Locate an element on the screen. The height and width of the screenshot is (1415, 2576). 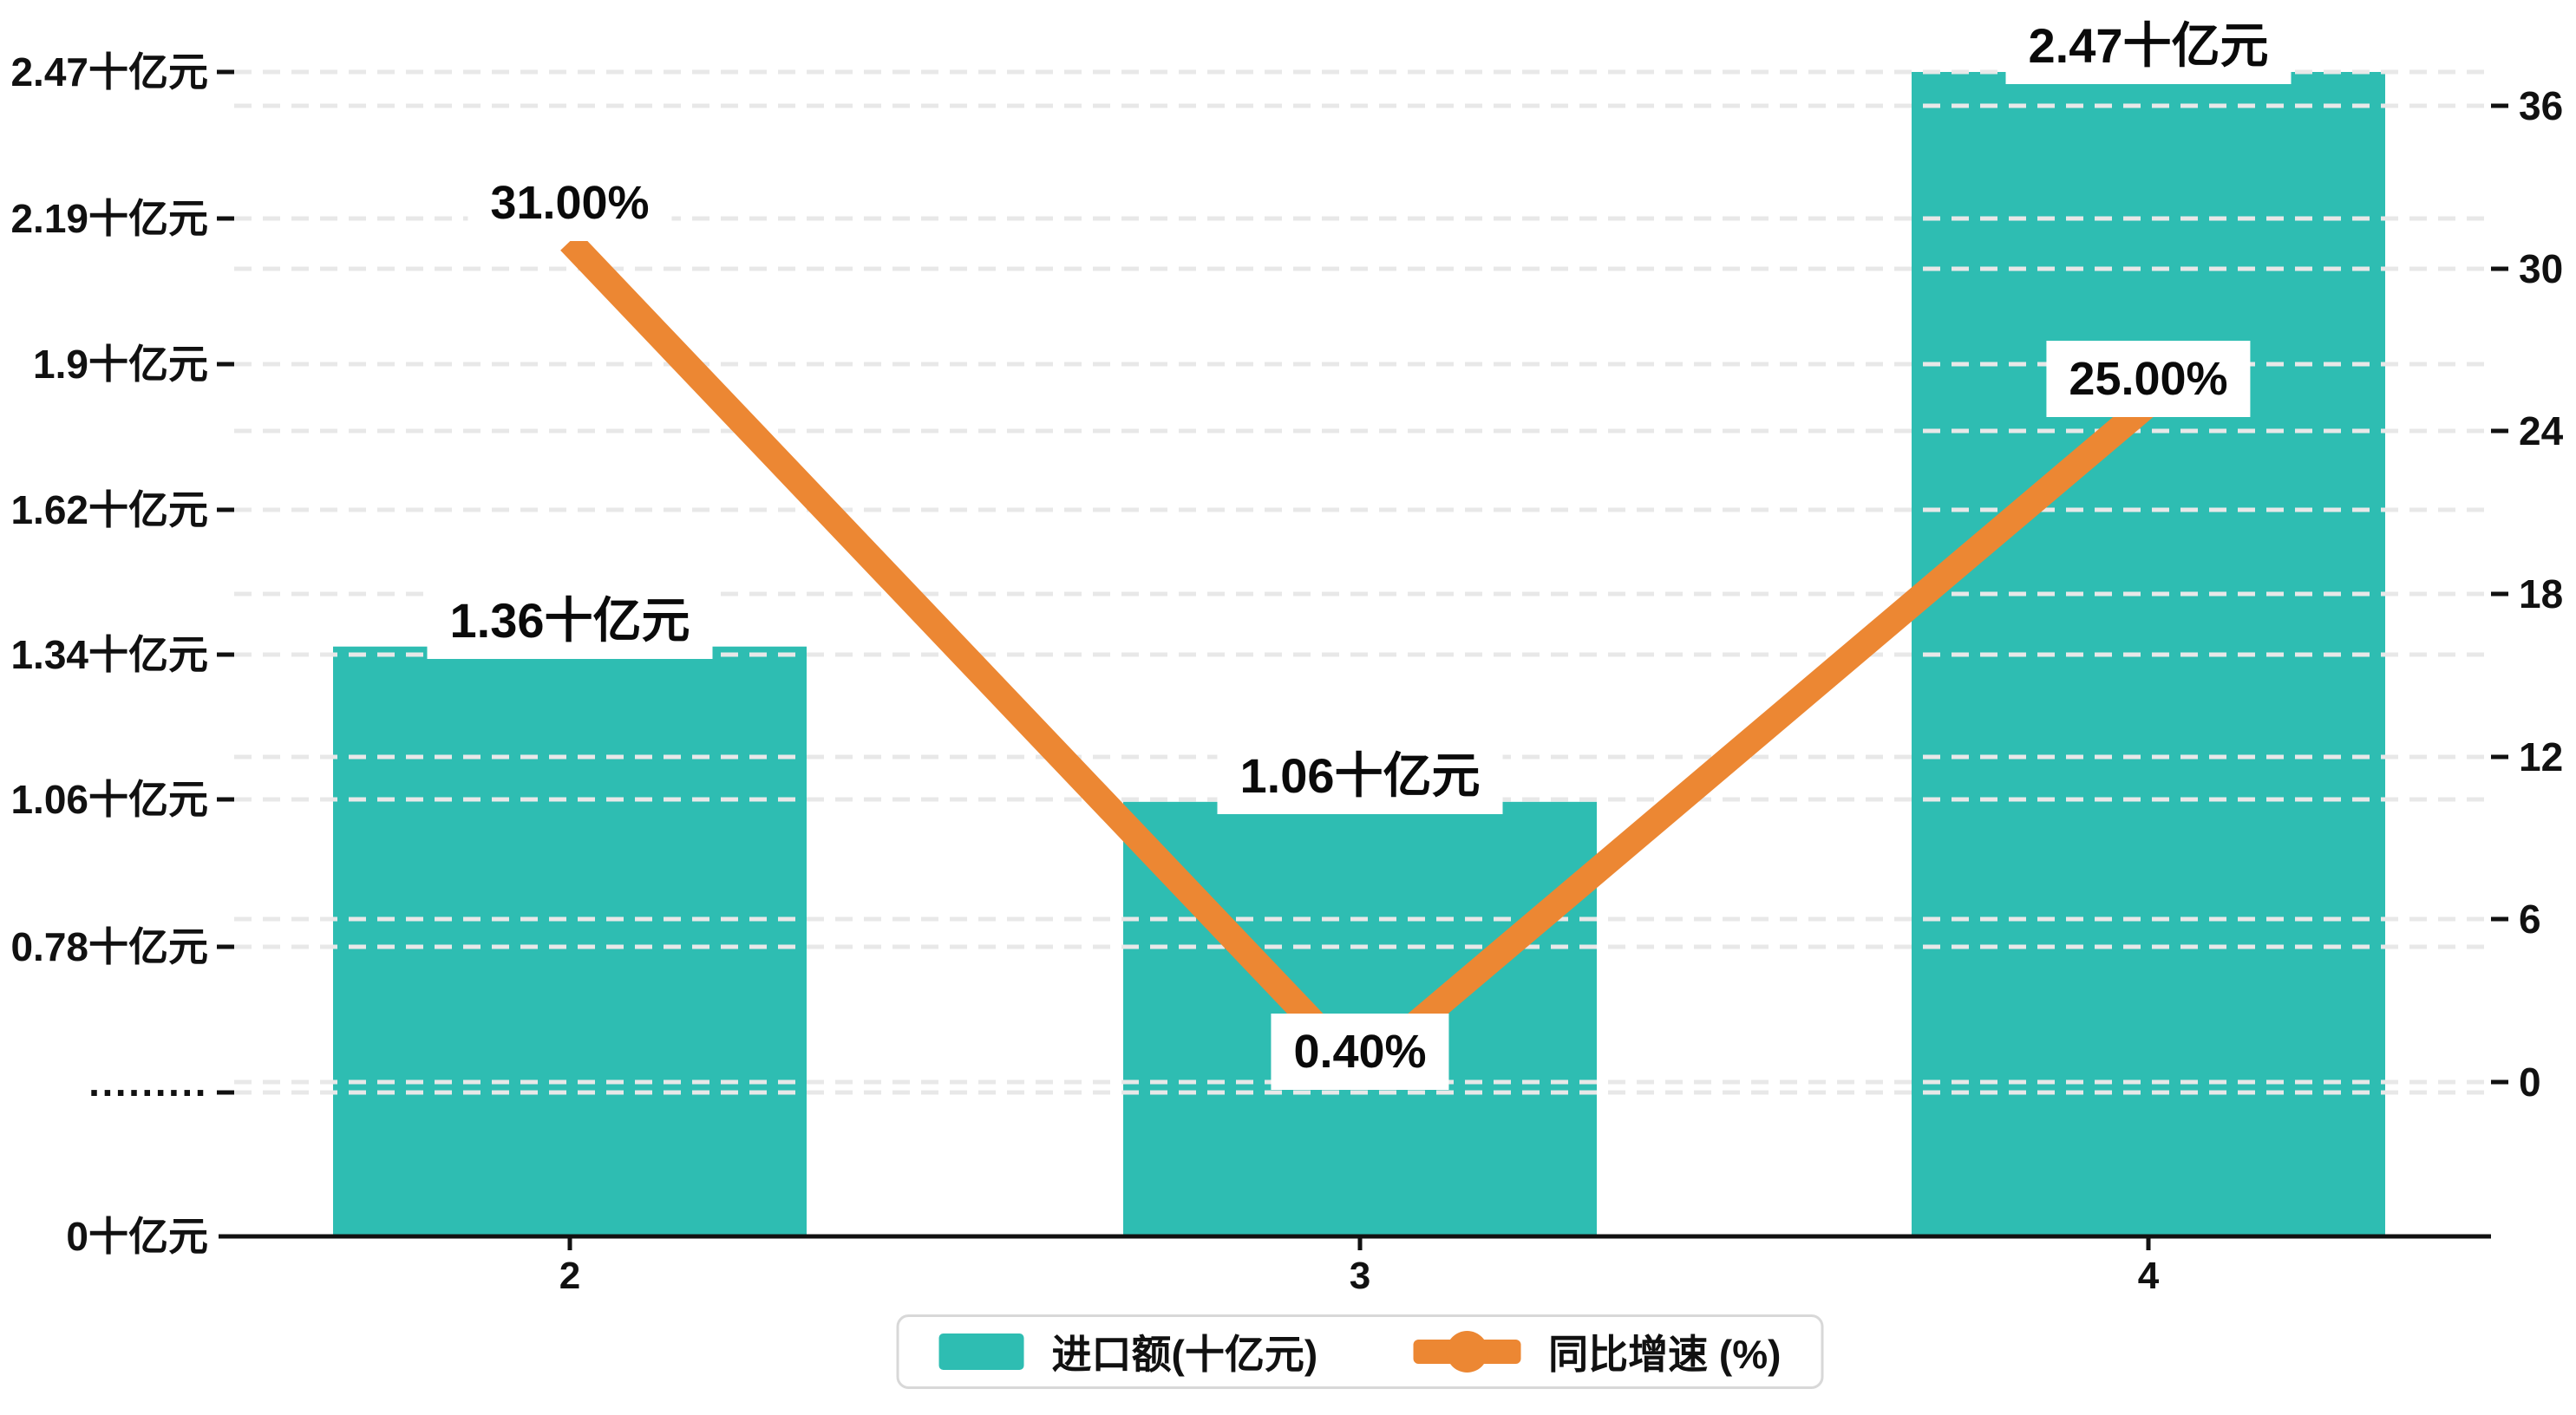
bar-series-swatch-icon is located at coordinates (981, 1351).